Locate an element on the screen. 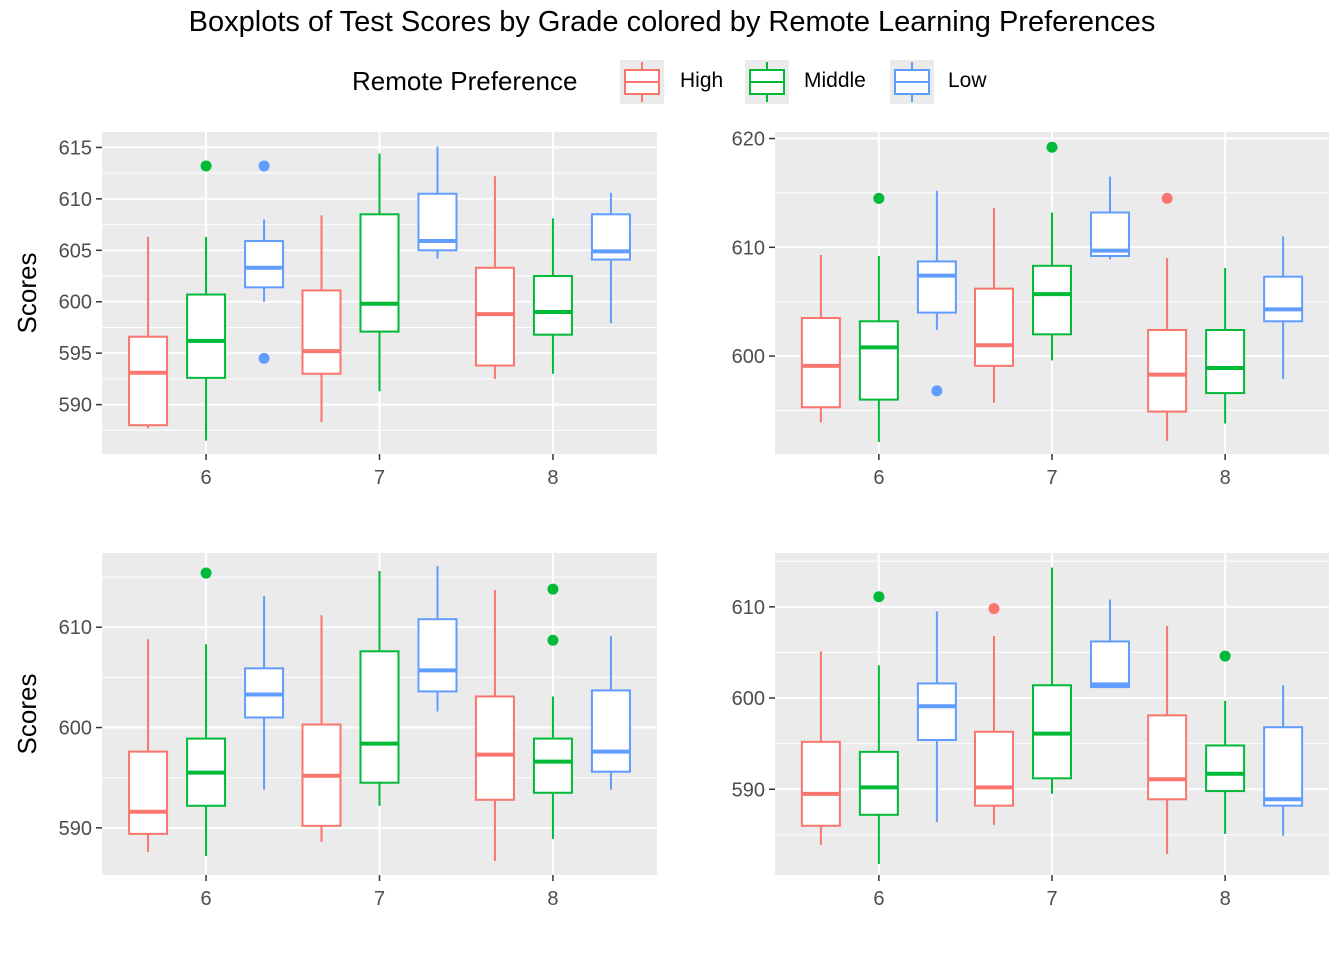  legend-key-low-icon is located at coordinates (912, 82).